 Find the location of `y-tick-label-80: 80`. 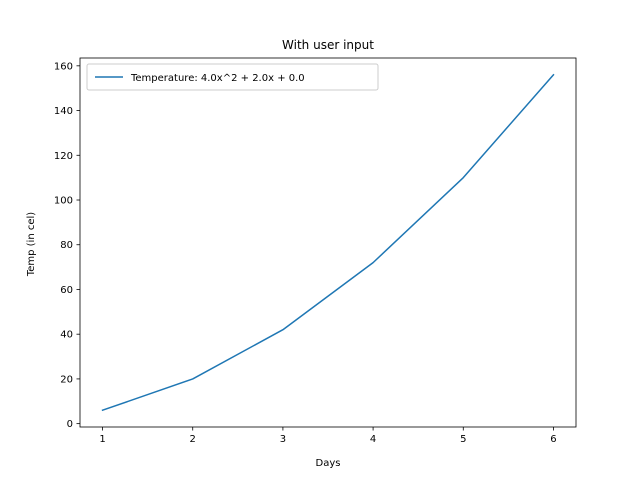

y-tick-label-80: 80 is located at coordinates (66, 245).